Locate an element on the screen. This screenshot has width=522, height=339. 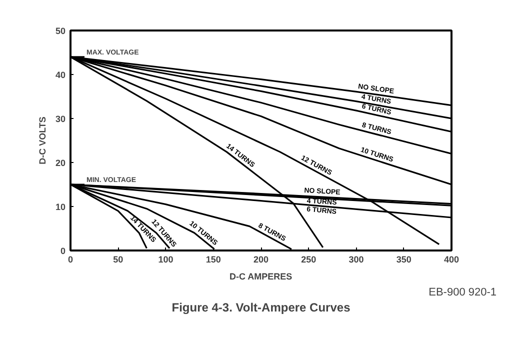
x-tick-label: 400 is located at coordinates (452, 259).